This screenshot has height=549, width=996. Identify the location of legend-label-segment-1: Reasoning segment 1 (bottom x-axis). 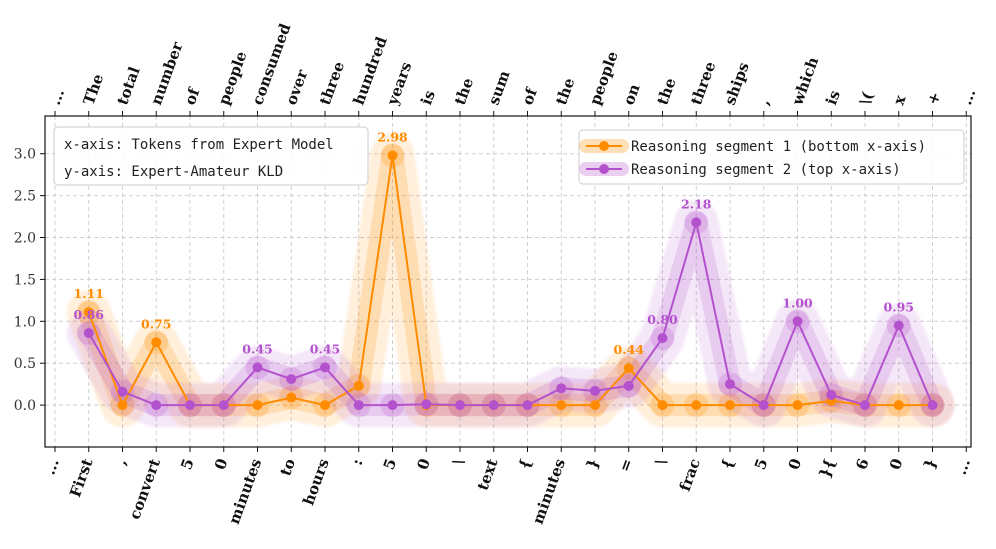
(778, 147).